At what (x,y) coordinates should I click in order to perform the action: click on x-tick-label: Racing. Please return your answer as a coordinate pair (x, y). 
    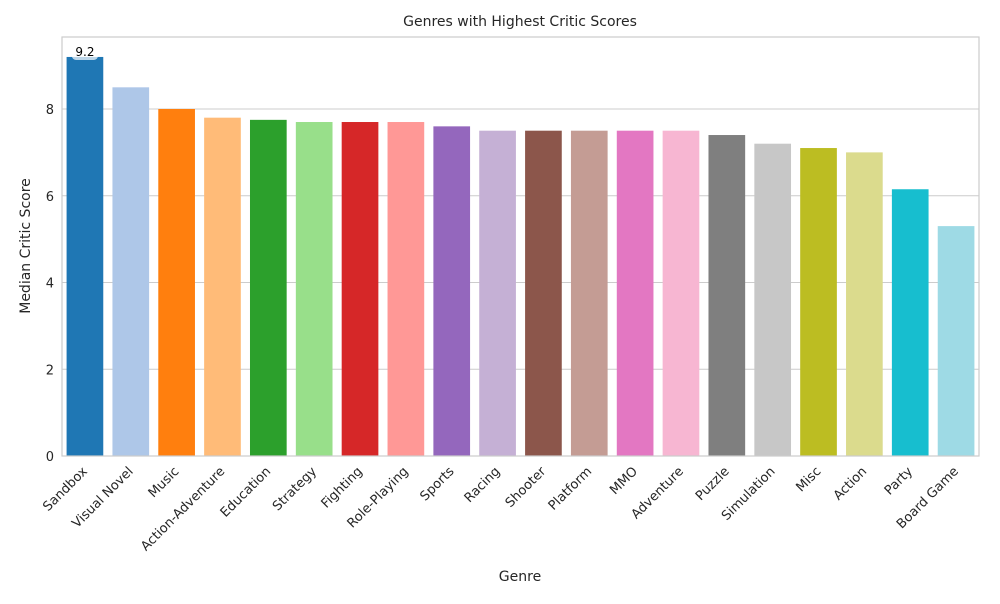
    Looking at the image, I should click on (483, 485).